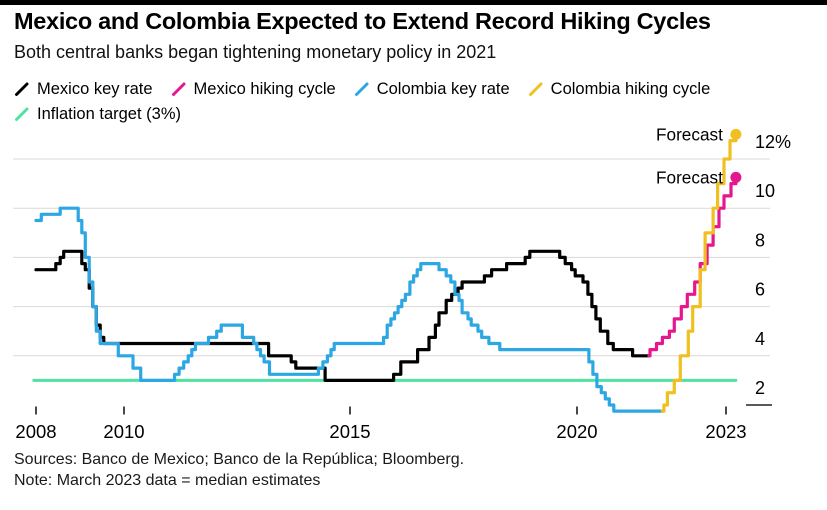 This screenshot has width=827, height=510. I want to click on legend-item-colombia-hiking-cycle: Colombia hiking cycle, so click(619, 89).